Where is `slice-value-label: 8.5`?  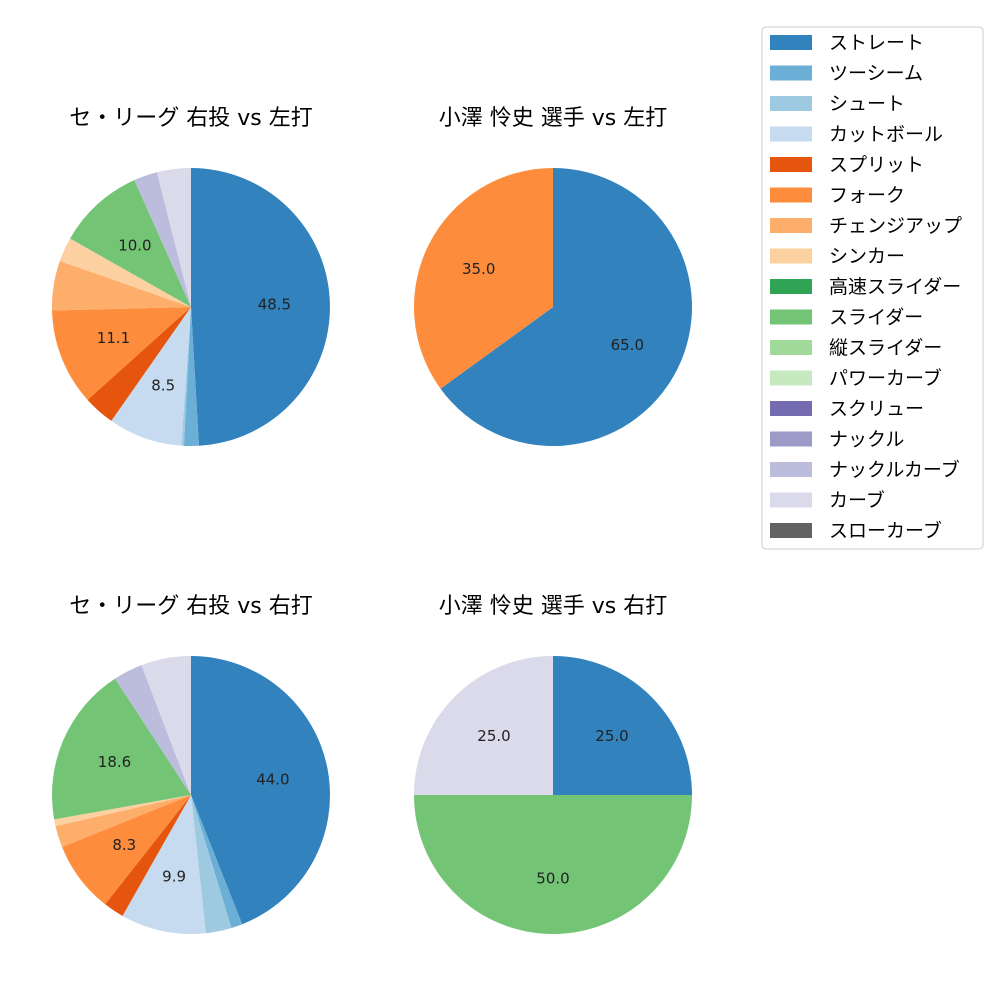
slice-value-label: 8.5 is located at coordinates (163, 386).